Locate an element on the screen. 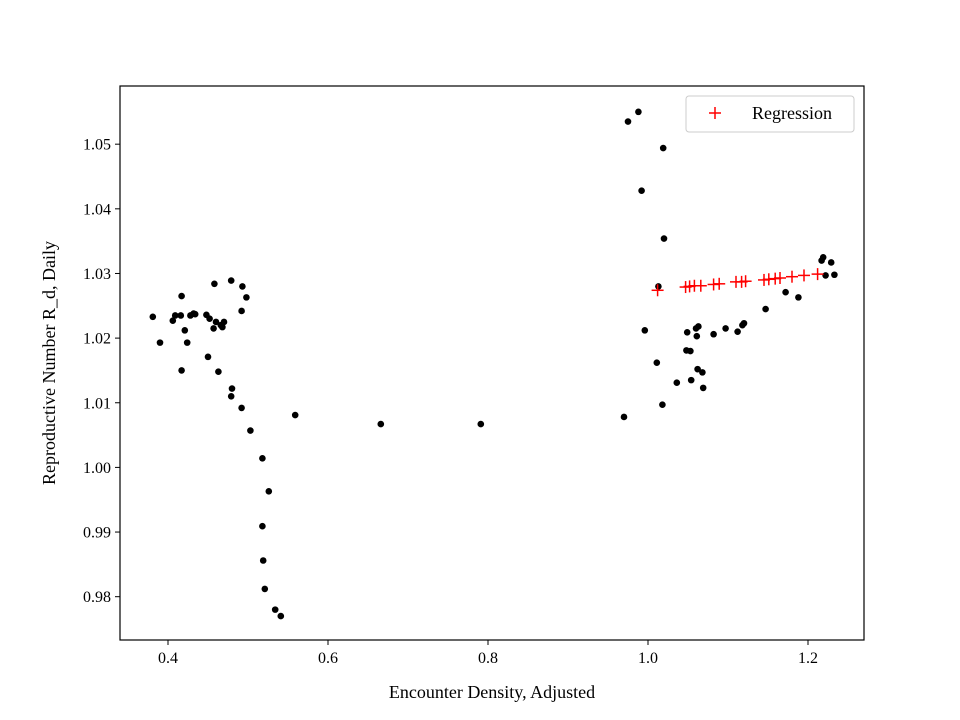 Image resolution: width=960 pixels, height=720 pixels. x-tick-label: 0.6 is located at coordinates (328, 658).